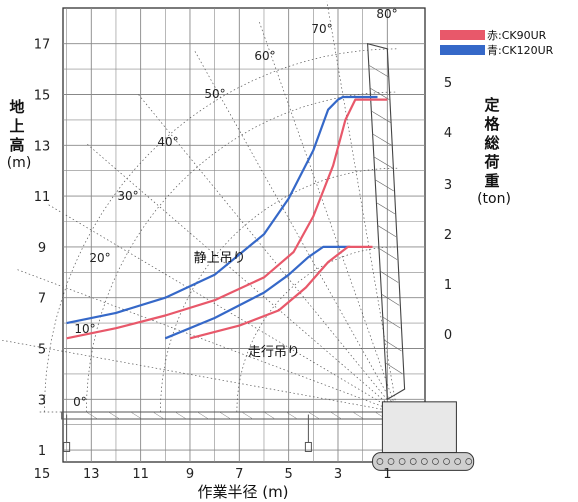  What do you see at coordinates (491, 162) in the screenshot?
I see `right-axis-label-char: 荷` at bounding box center [491, 162].